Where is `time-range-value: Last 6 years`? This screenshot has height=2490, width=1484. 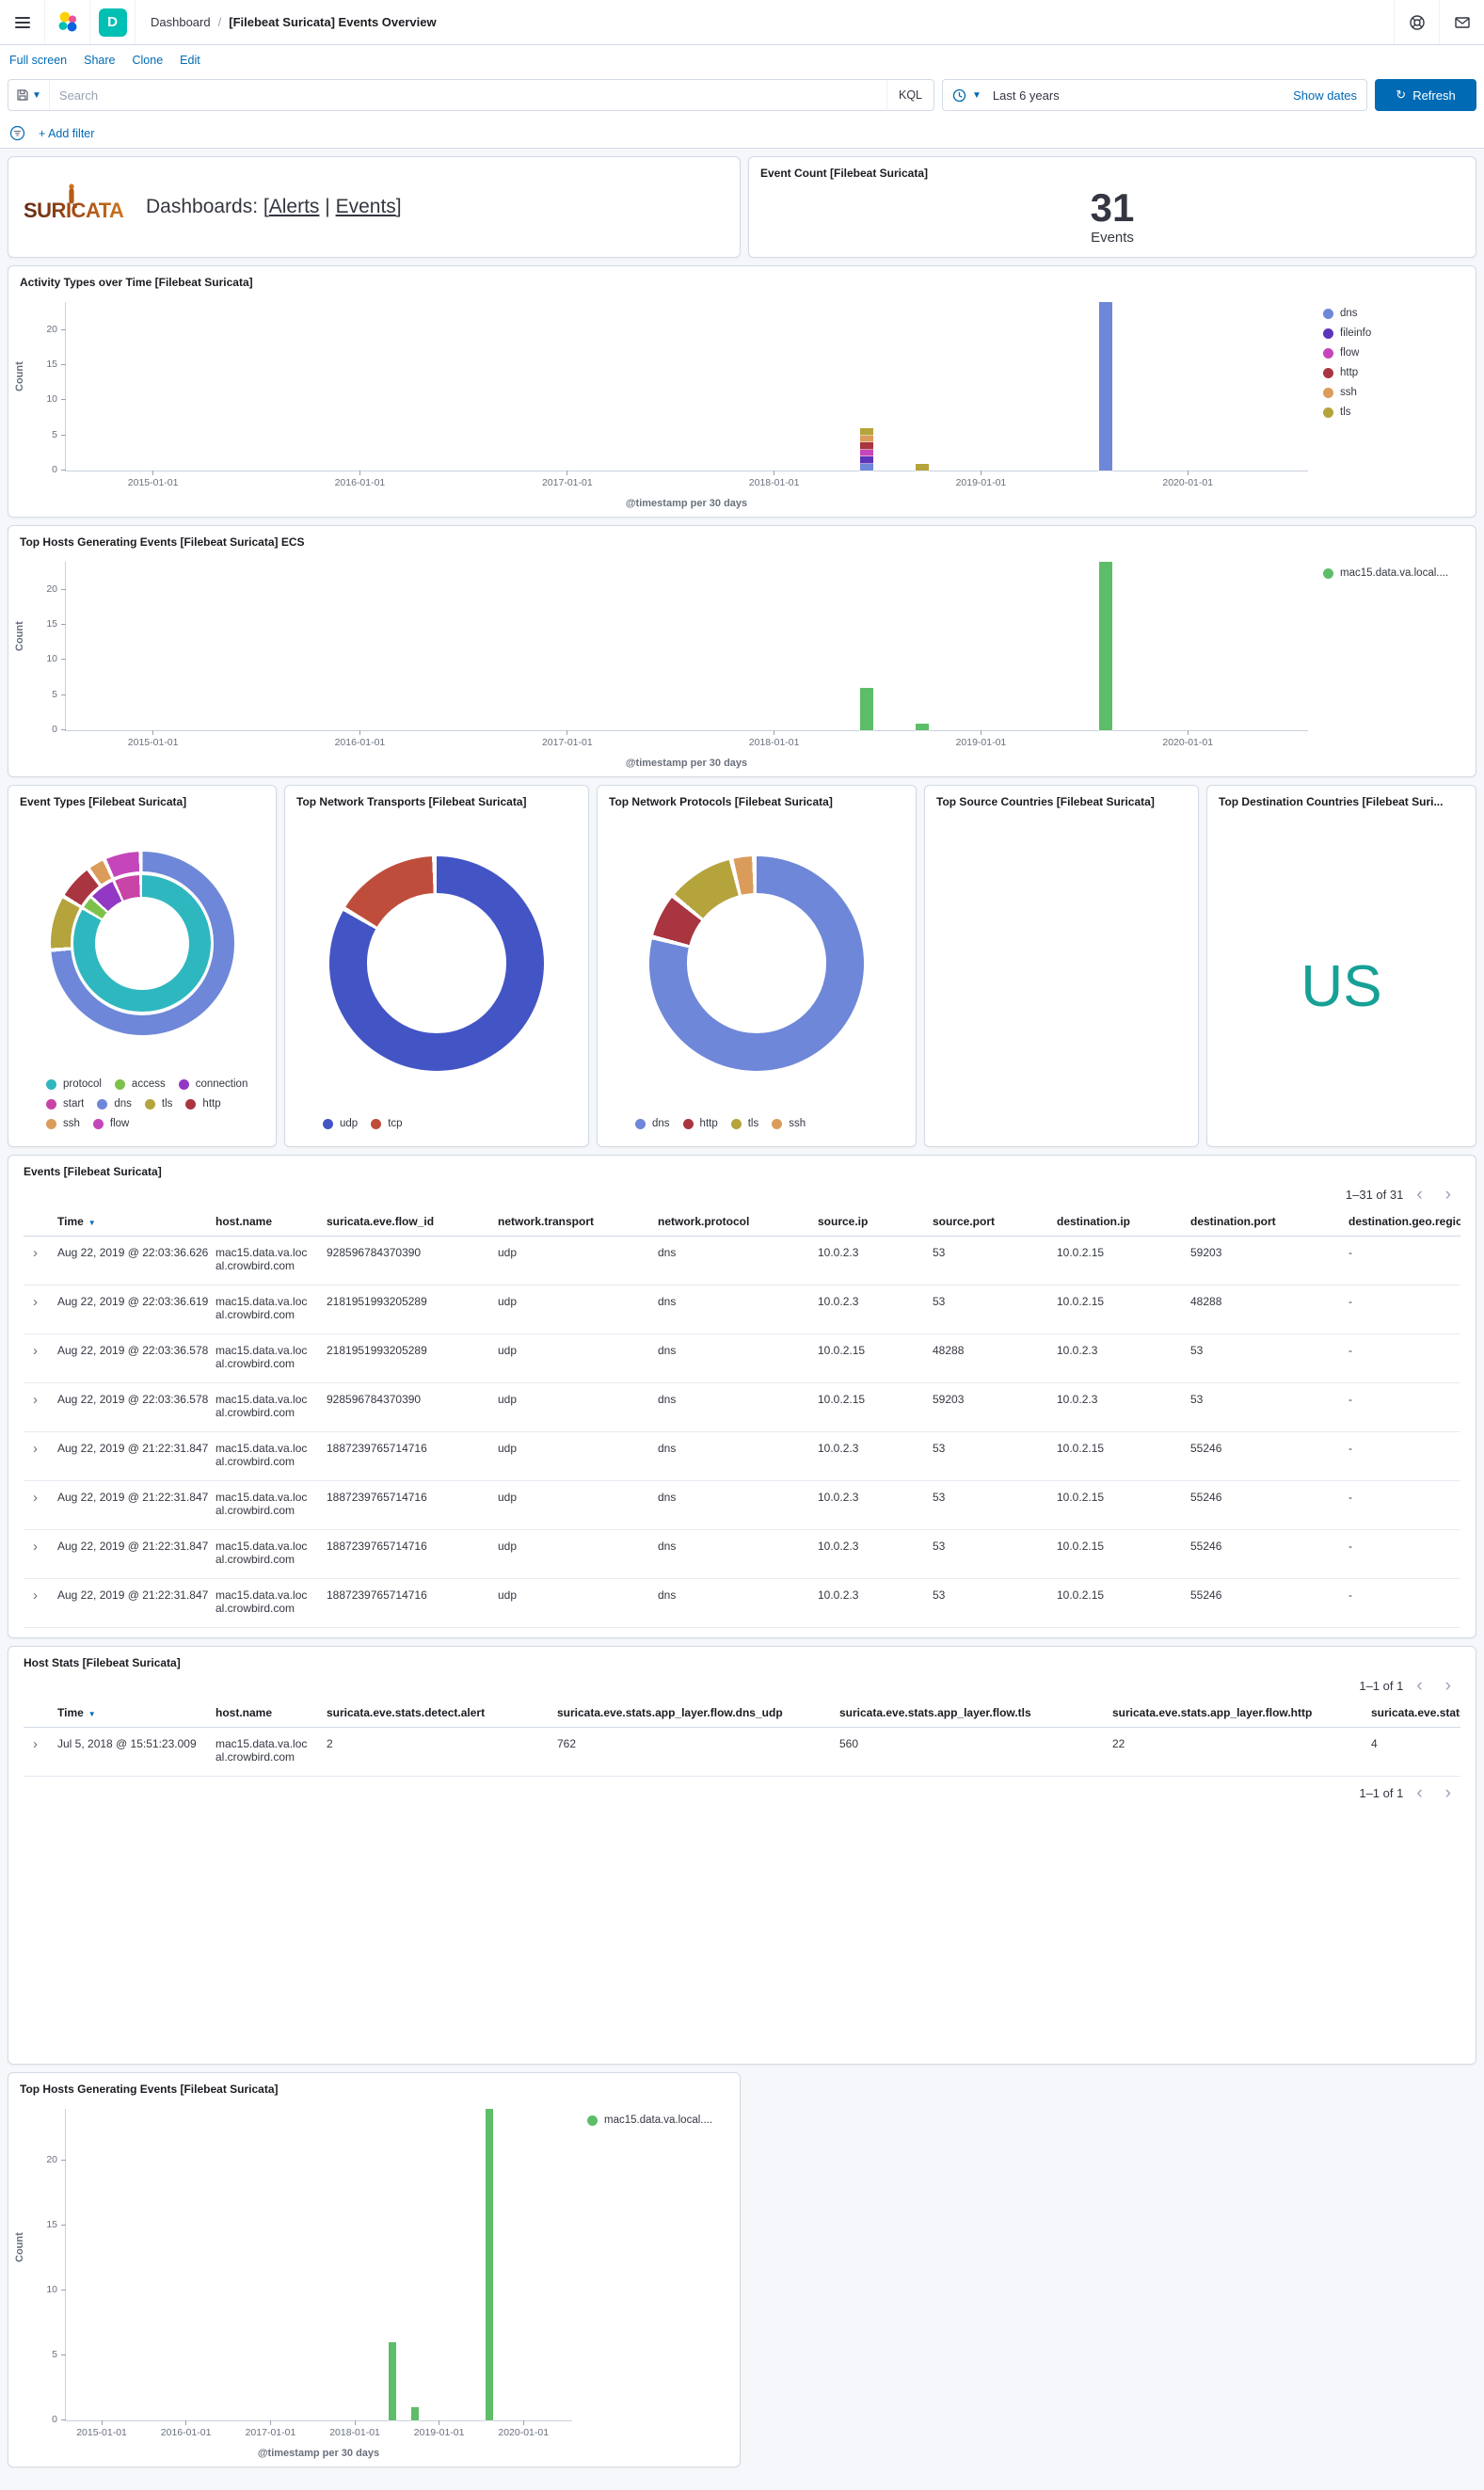 time-range-value: Last 6 years is located at coordinates (1026, 95).